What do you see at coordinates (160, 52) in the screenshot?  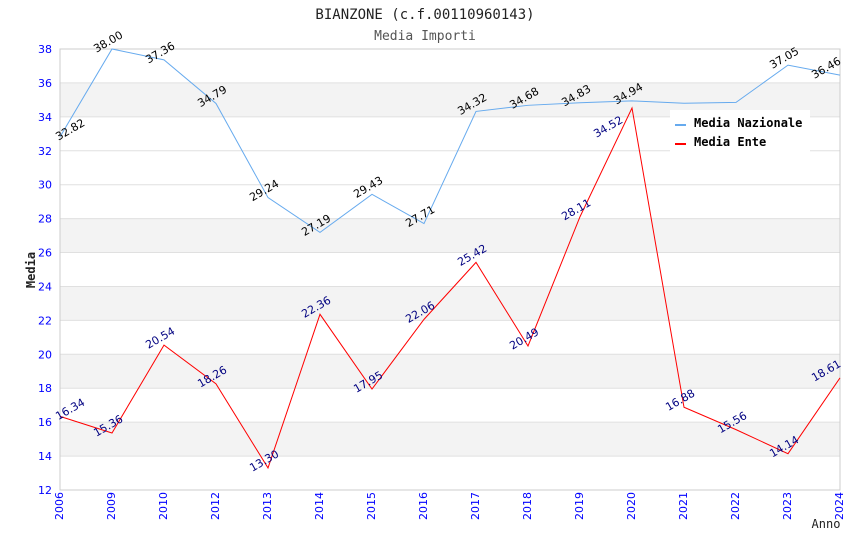 I see `data-label: 37.36` at bounding box center [160, 52].